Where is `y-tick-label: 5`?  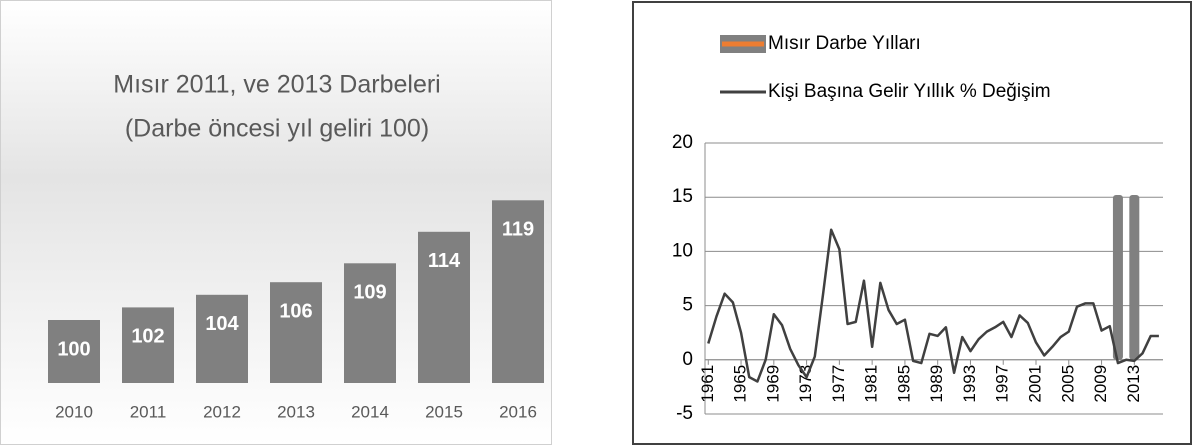
y-tick-label: 5 is located at coordinates (687, 305).